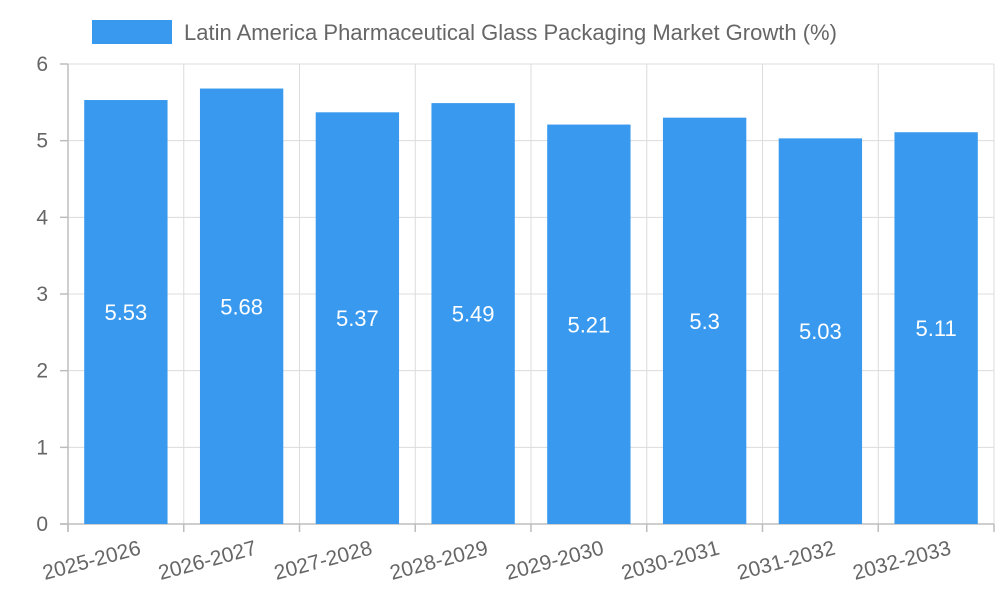 The height and width of the screenshot is (600, 1000). I want to click on data-labels: 5.53 5.68 5.37 5.49 5.21 5.3 5.03 5.11, so click(530, 319).